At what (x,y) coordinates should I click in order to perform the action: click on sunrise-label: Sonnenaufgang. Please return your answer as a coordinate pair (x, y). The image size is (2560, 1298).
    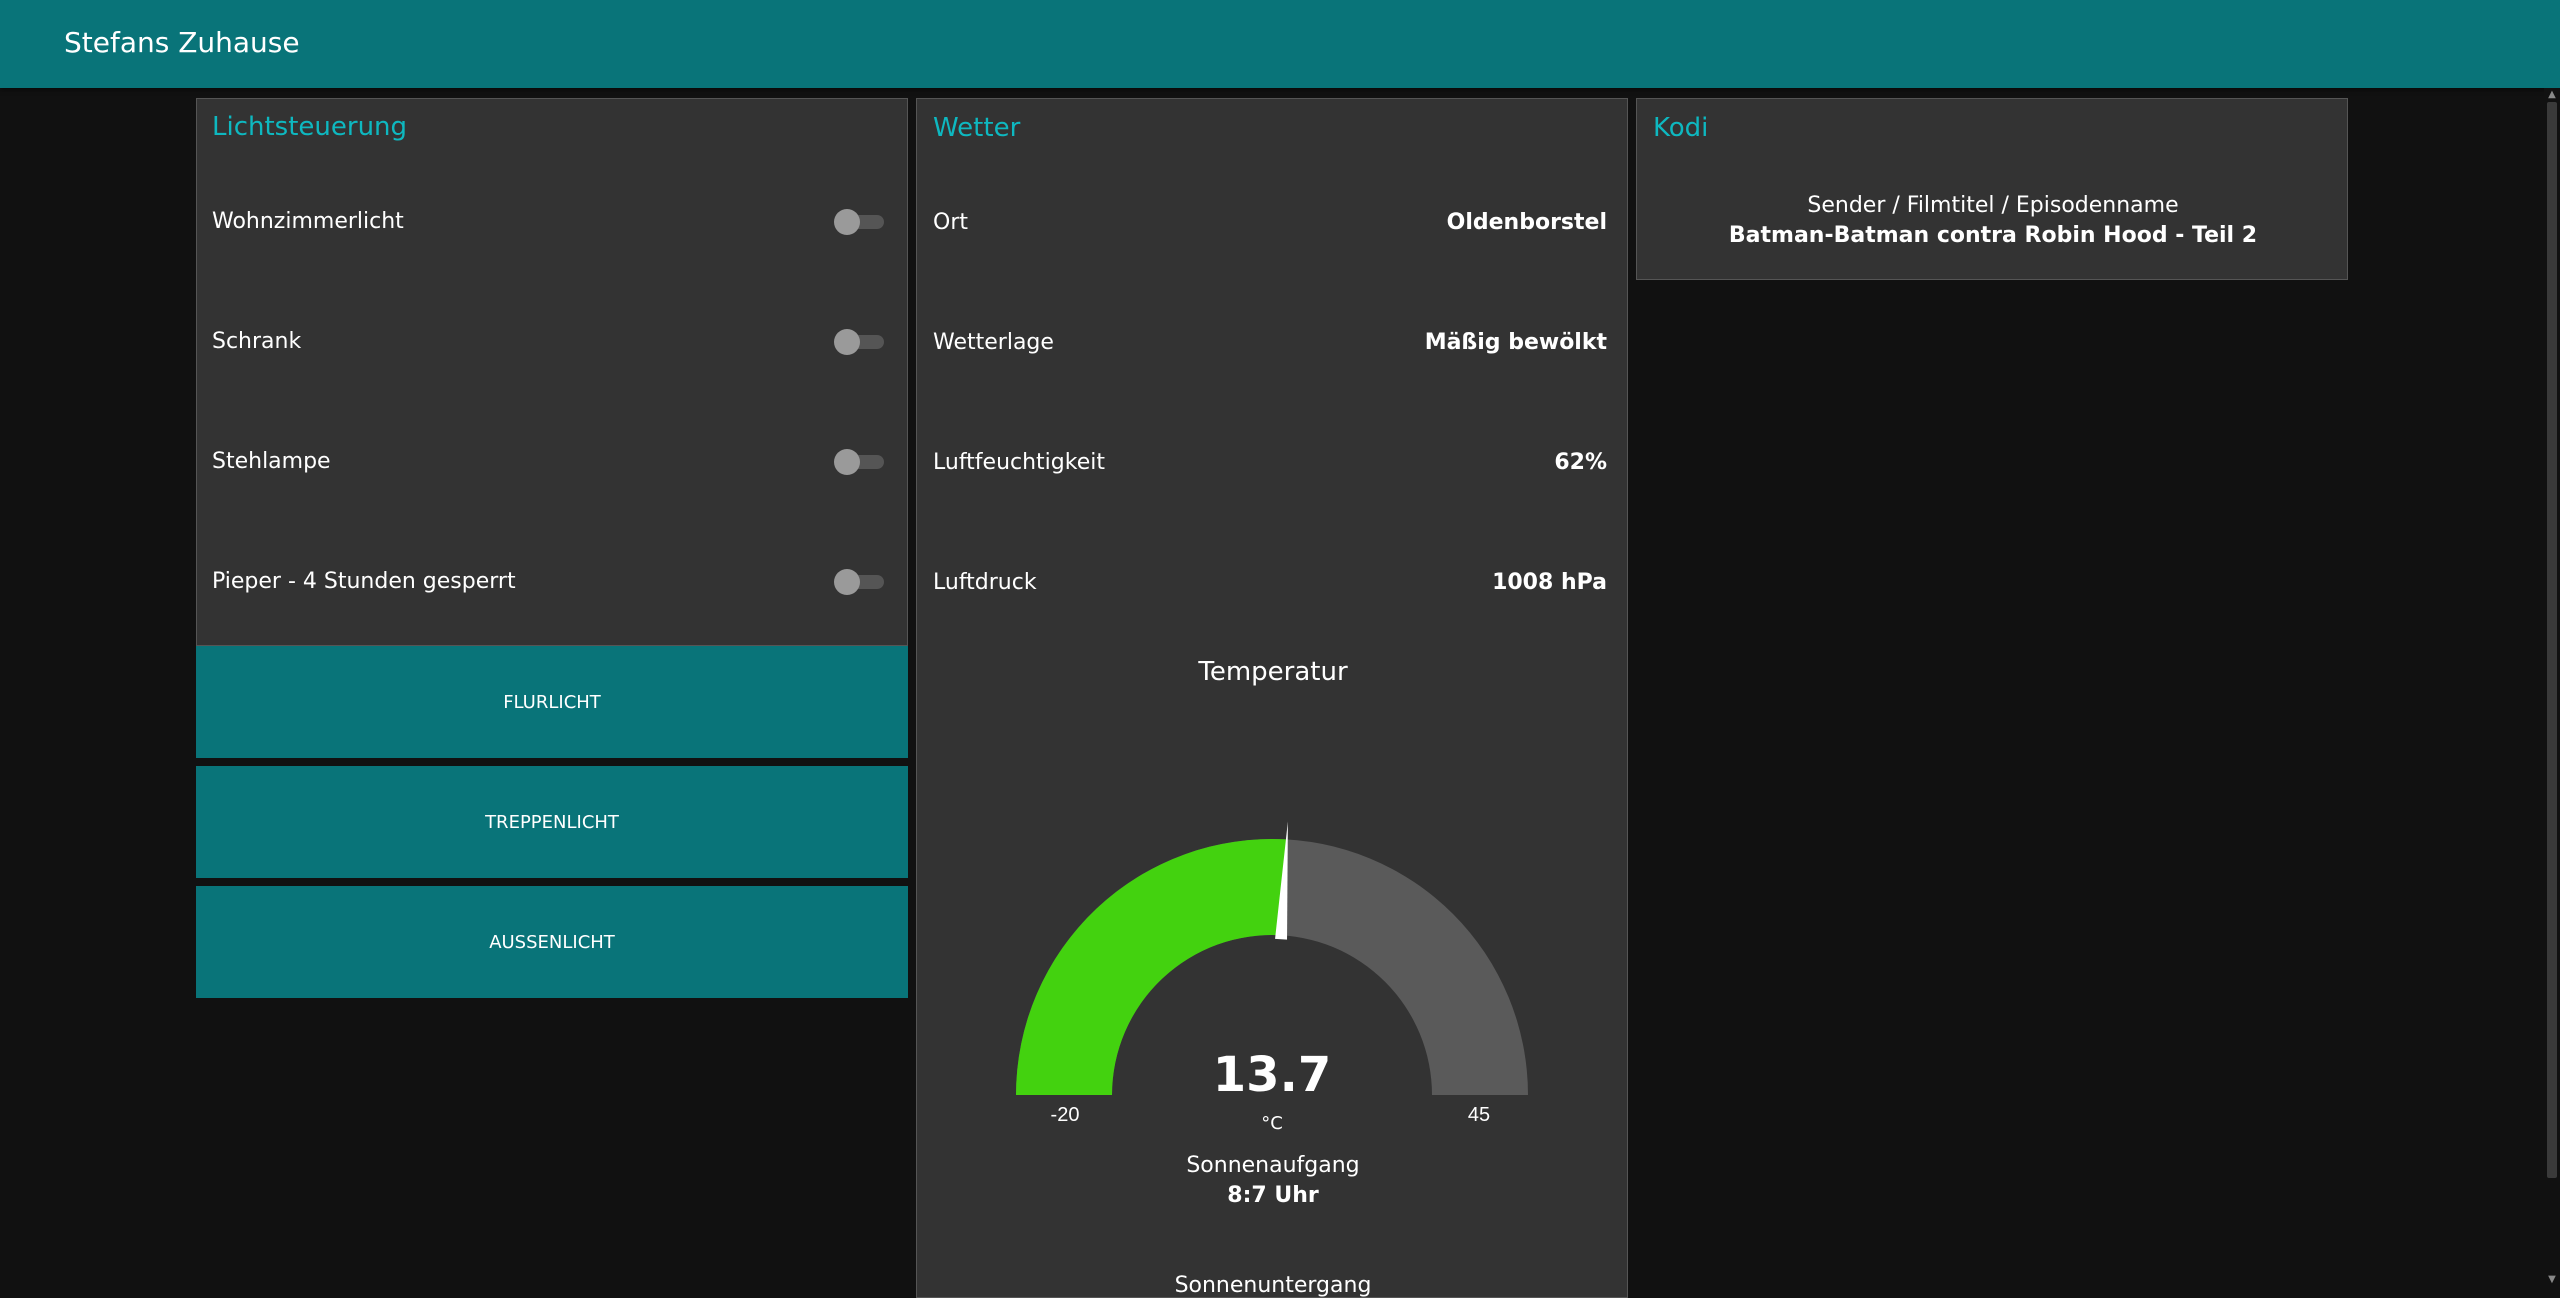
    Looking at the image, I should click on (1273, 1165).